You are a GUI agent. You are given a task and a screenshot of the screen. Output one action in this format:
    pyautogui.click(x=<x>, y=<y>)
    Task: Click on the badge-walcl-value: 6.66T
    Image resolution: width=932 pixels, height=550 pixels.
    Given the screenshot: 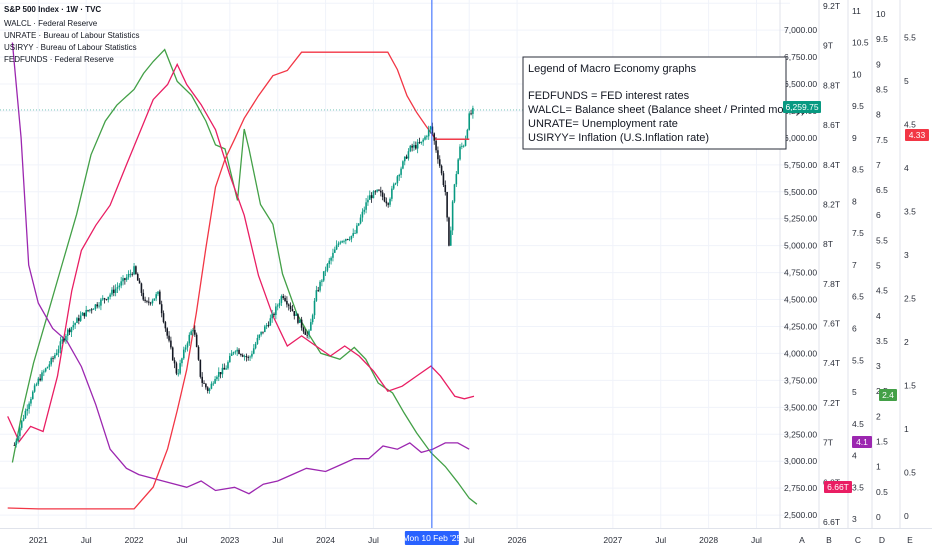 What is the action you would take?
    pyautogui.click(x=838, y=487)
    